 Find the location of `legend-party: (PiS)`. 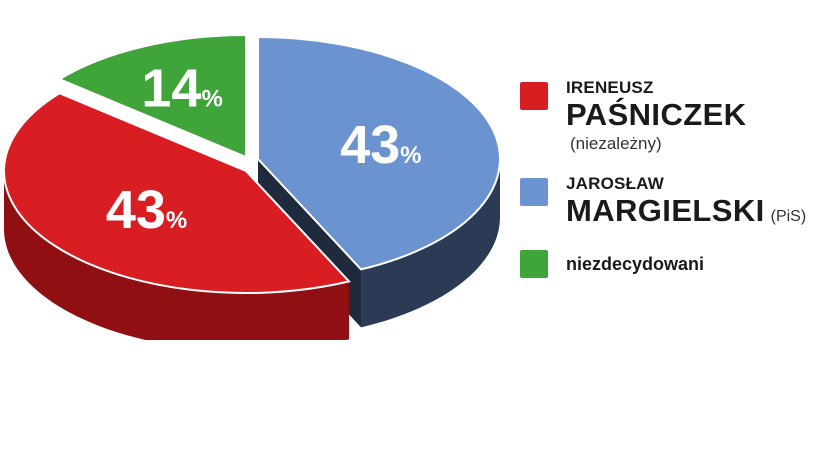

legend-party: (PiS) is located at coordinates (788, 216).